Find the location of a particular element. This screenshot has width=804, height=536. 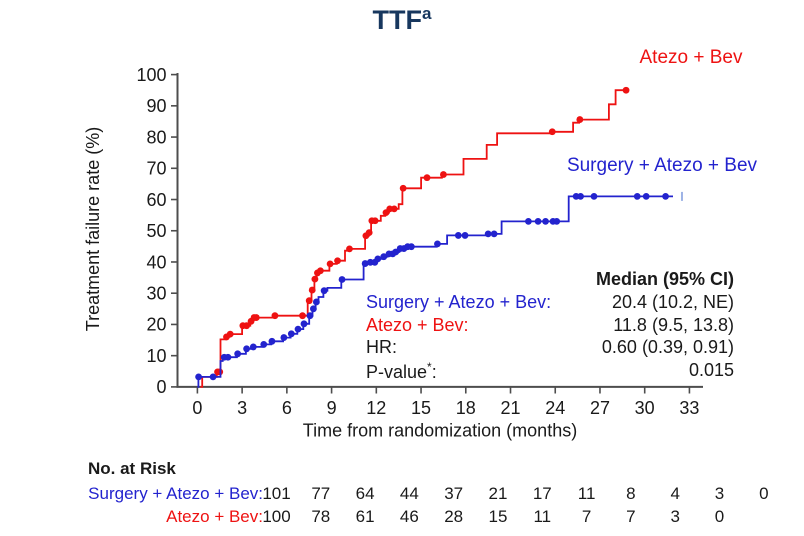

x-tick-label: 21 is located at coordinates (510, 408).